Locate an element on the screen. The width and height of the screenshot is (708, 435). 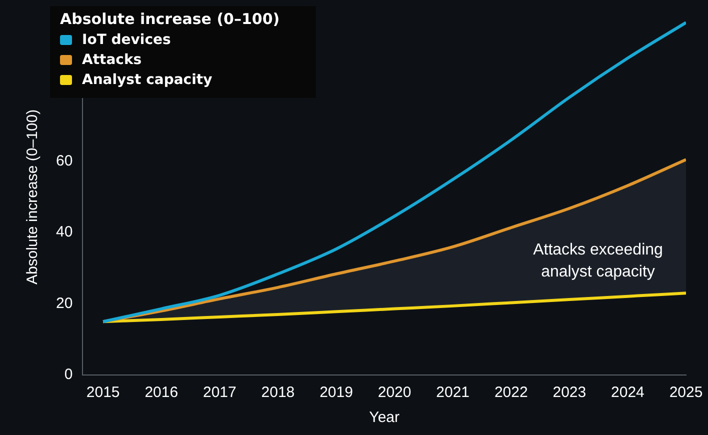
line-series is located at coordinates (394, 308).